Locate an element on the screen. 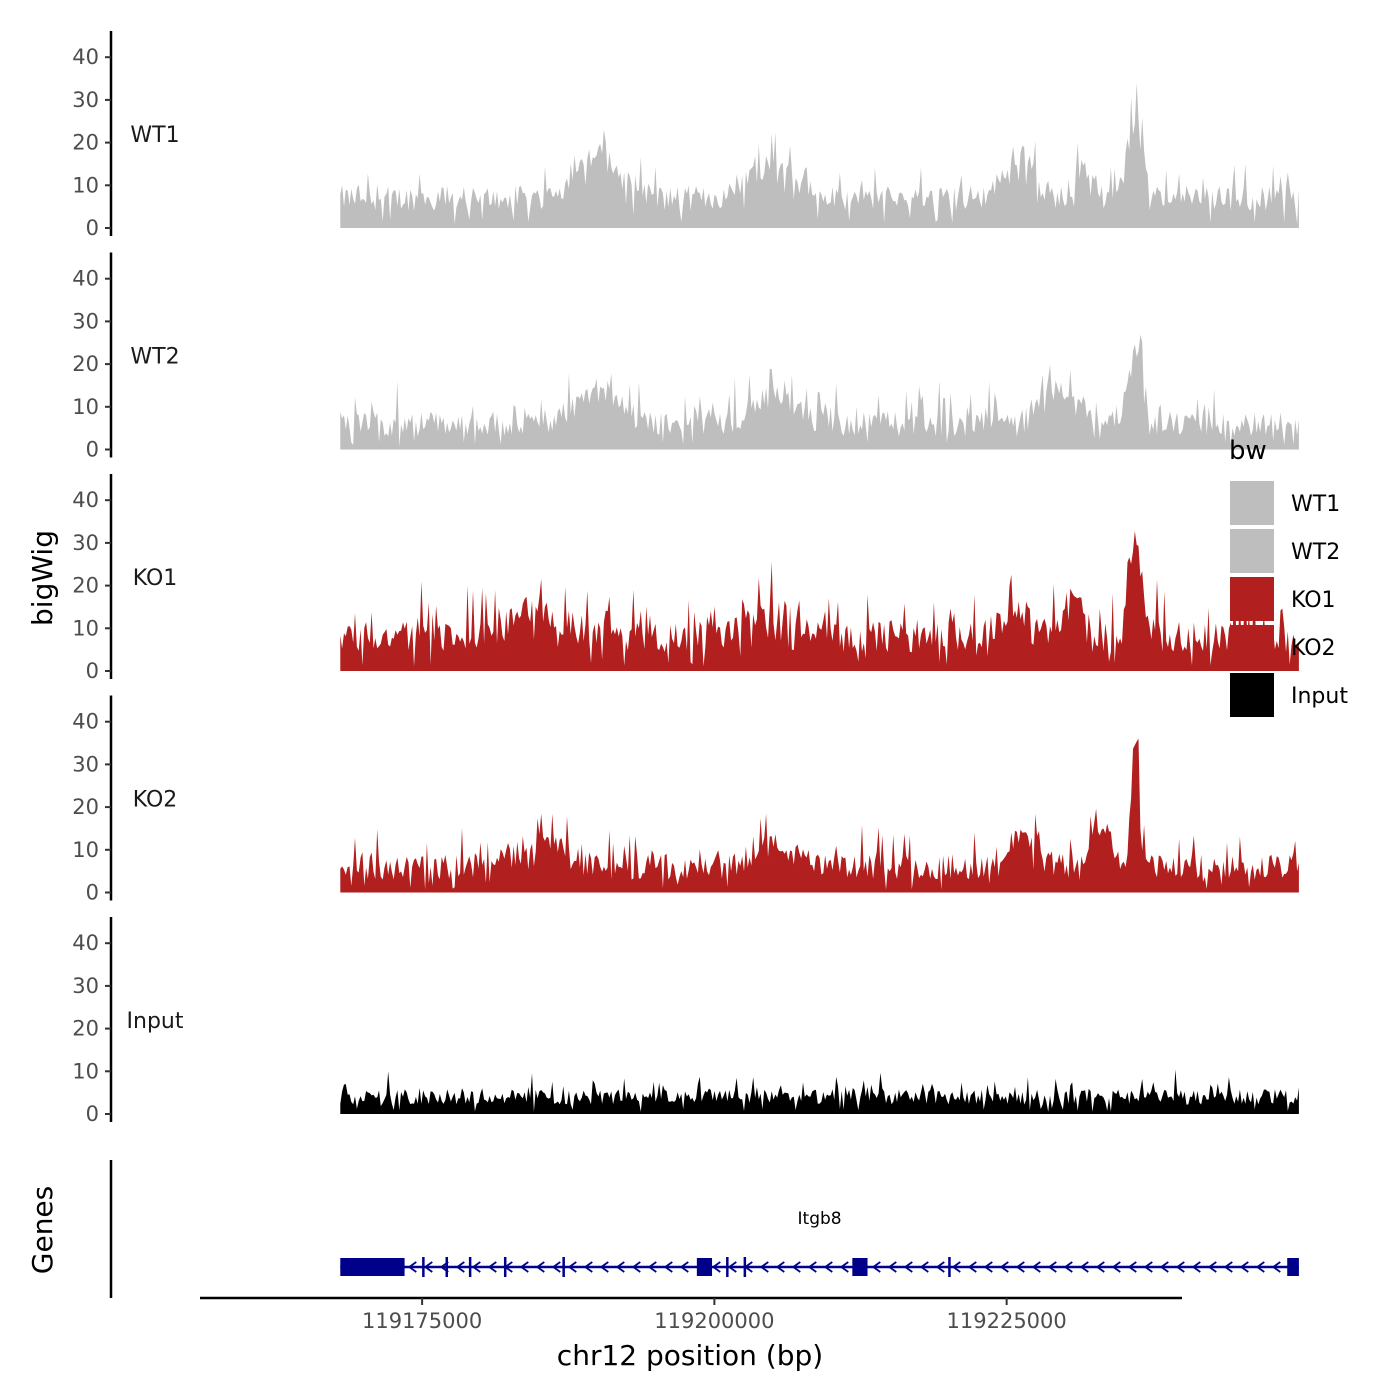  track-label: KO2 is located at coordinates (155, 800).